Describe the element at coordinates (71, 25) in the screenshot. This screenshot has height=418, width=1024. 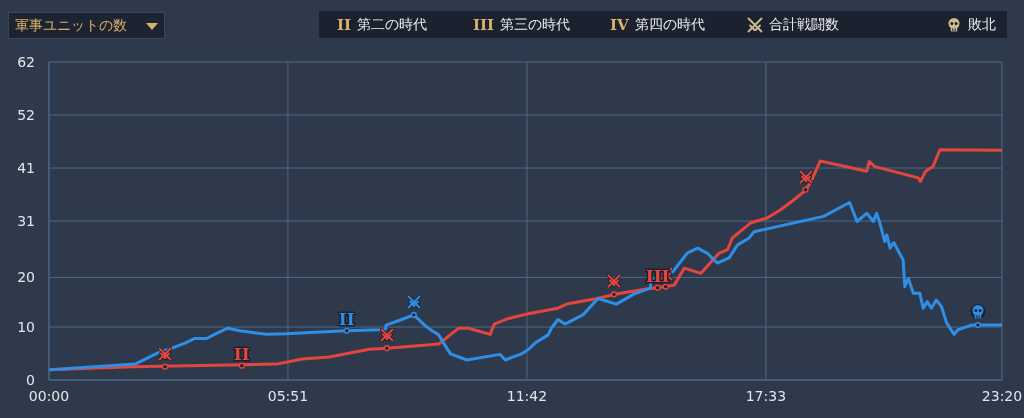
I see `chart-title: 軍事ユニットの数` at that location.